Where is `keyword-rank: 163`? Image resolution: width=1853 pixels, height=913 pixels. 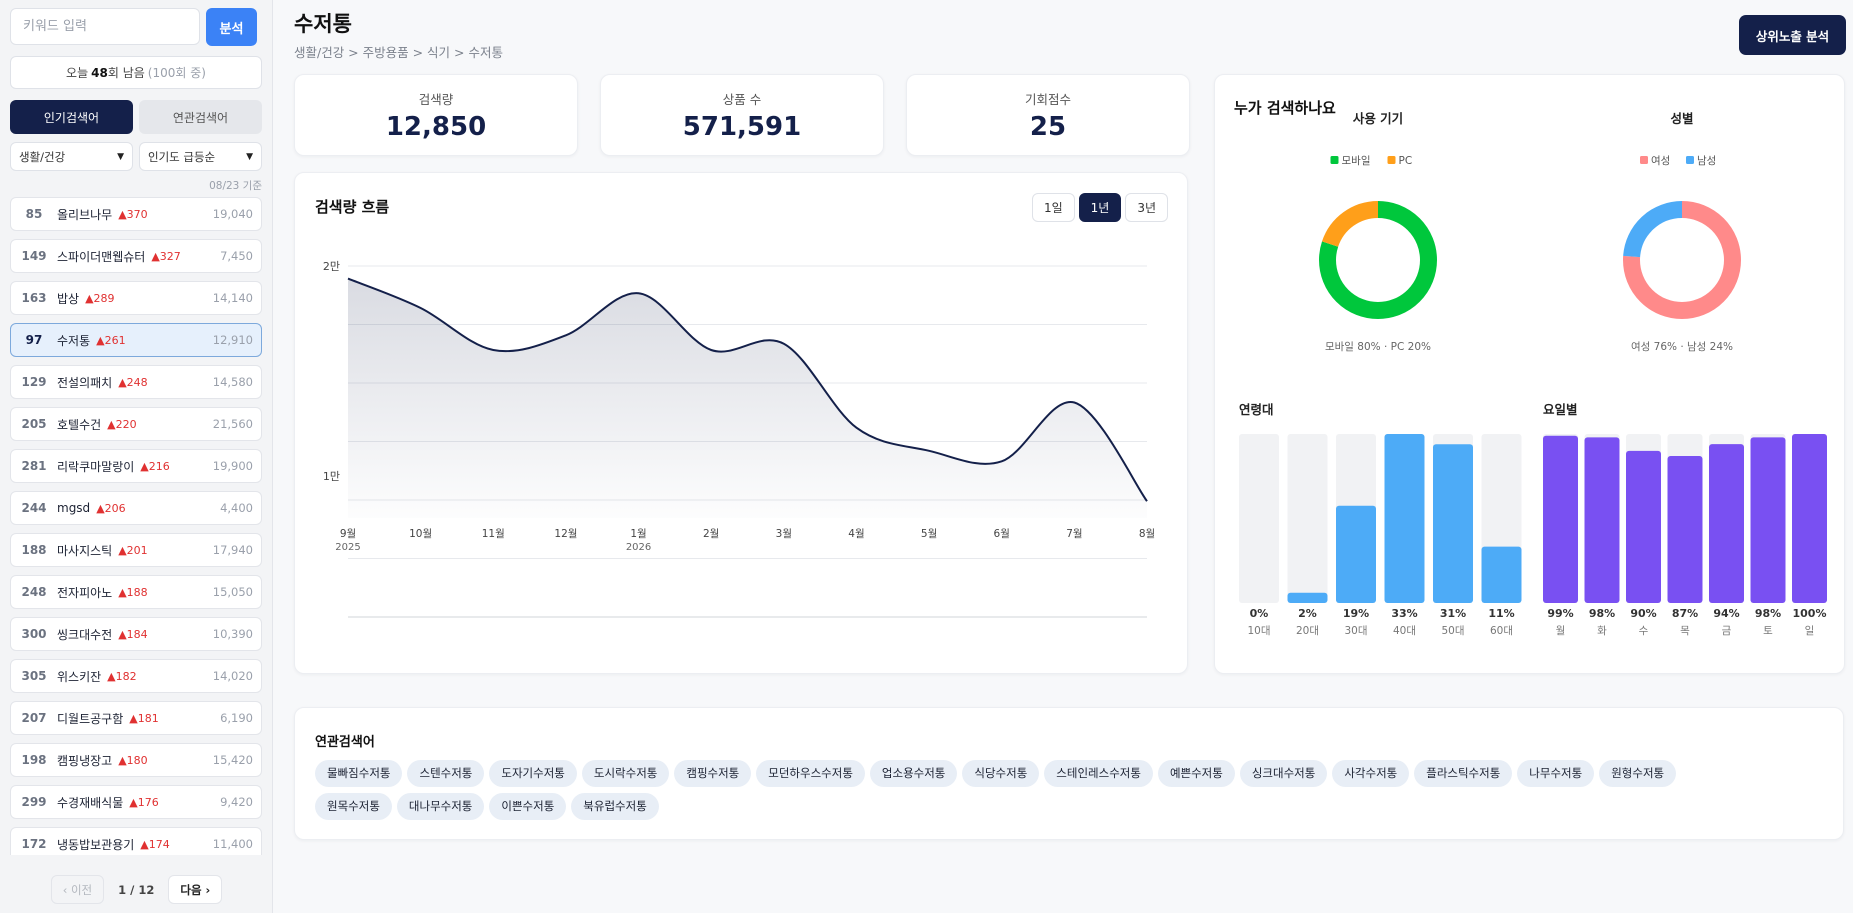
keyword-rank: 163 is located at coordinates (34, 298).